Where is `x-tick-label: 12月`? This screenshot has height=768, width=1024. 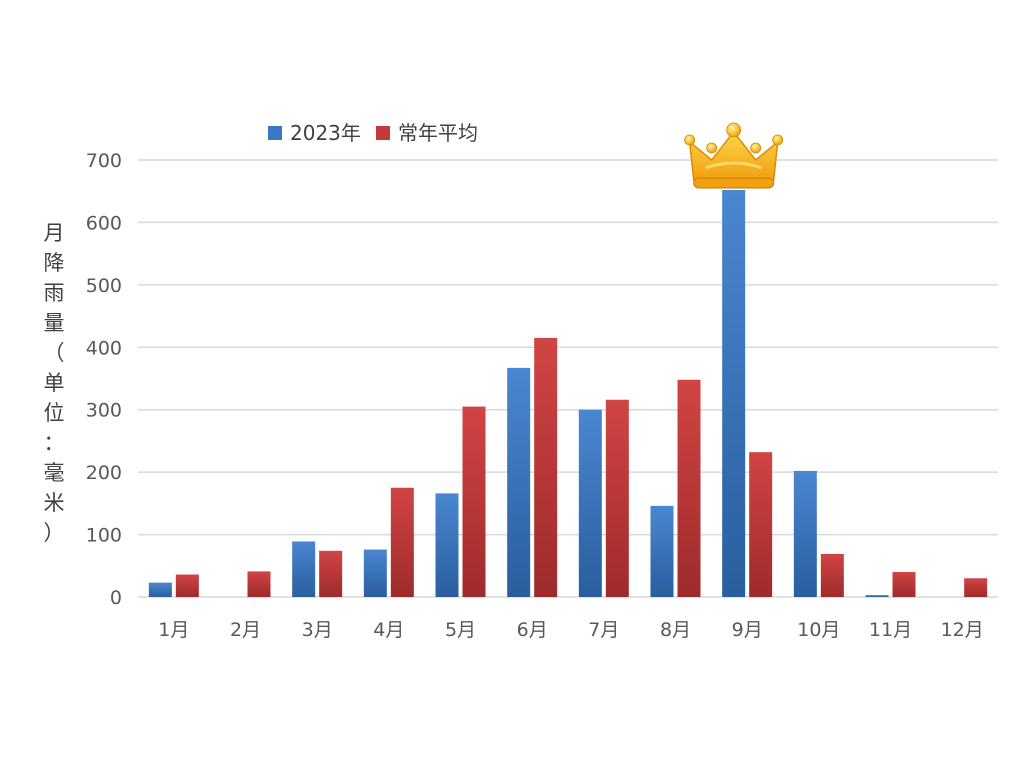 x-tick-label: 12月 is located at coordinates (962, 630).